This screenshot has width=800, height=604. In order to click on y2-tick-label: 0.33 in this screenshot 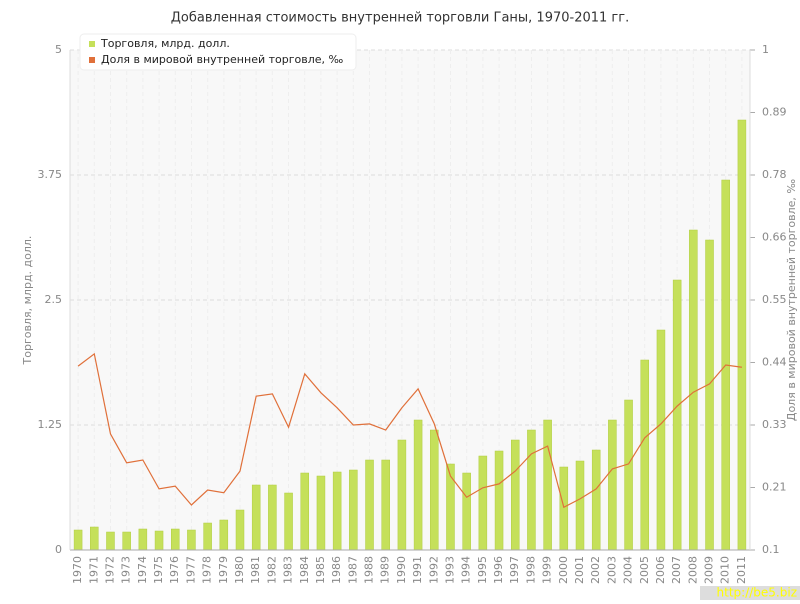, I will do `click(774, 424)`.